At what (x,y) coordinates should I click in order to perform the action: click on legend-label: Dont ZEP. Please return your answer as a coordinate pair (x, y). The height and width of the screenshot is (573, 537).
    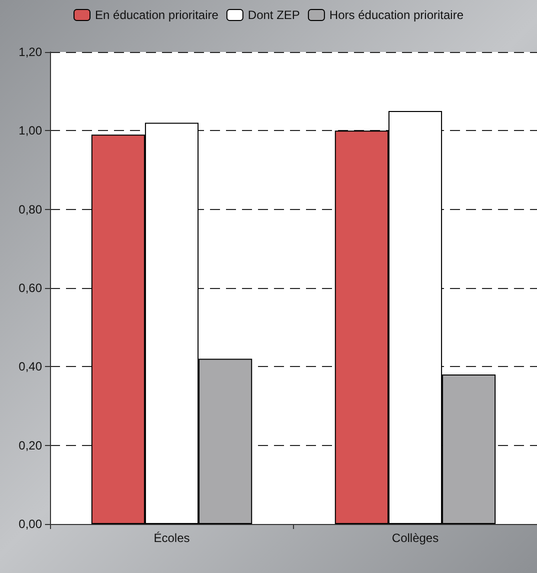
    Looking at the image, I should click on (274, 15).